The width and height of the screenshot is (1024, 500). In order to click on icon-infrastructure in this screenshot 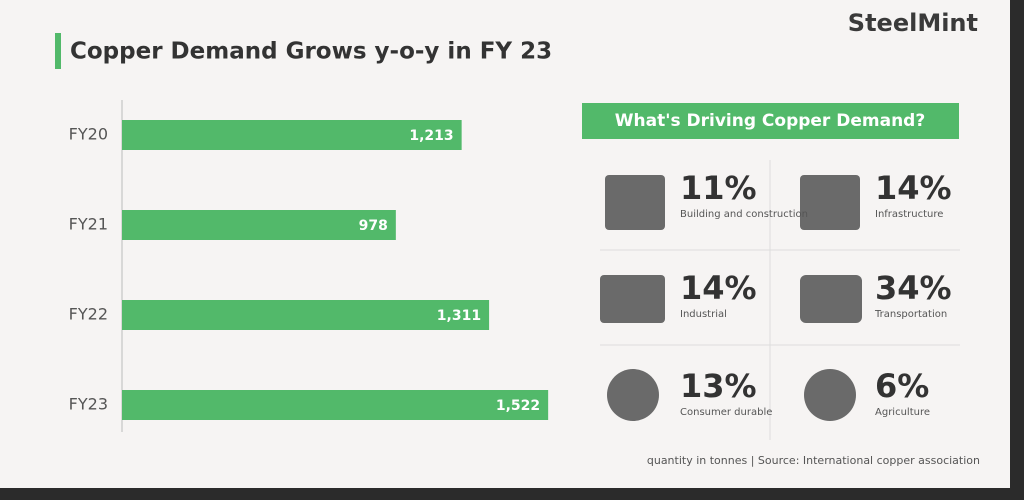, I will do `click(830, 202)`.